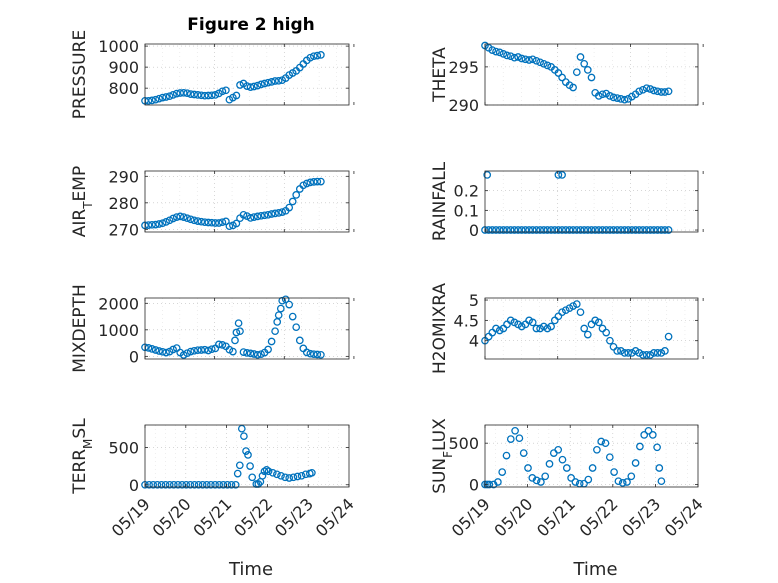 This screenshot has height=583, width=778. I want to click on x-tick-label: 05/22, so click(599, 517).